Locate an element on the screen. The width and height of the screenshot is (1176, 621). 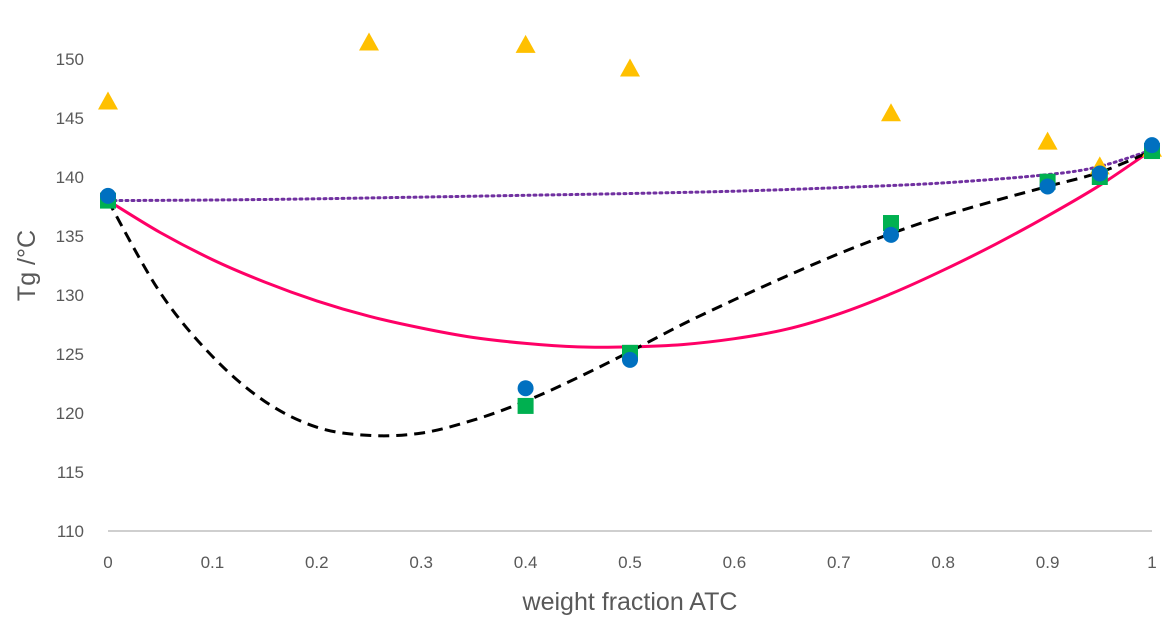
y-tick-label: 145 is located at coordinates (70, 118).